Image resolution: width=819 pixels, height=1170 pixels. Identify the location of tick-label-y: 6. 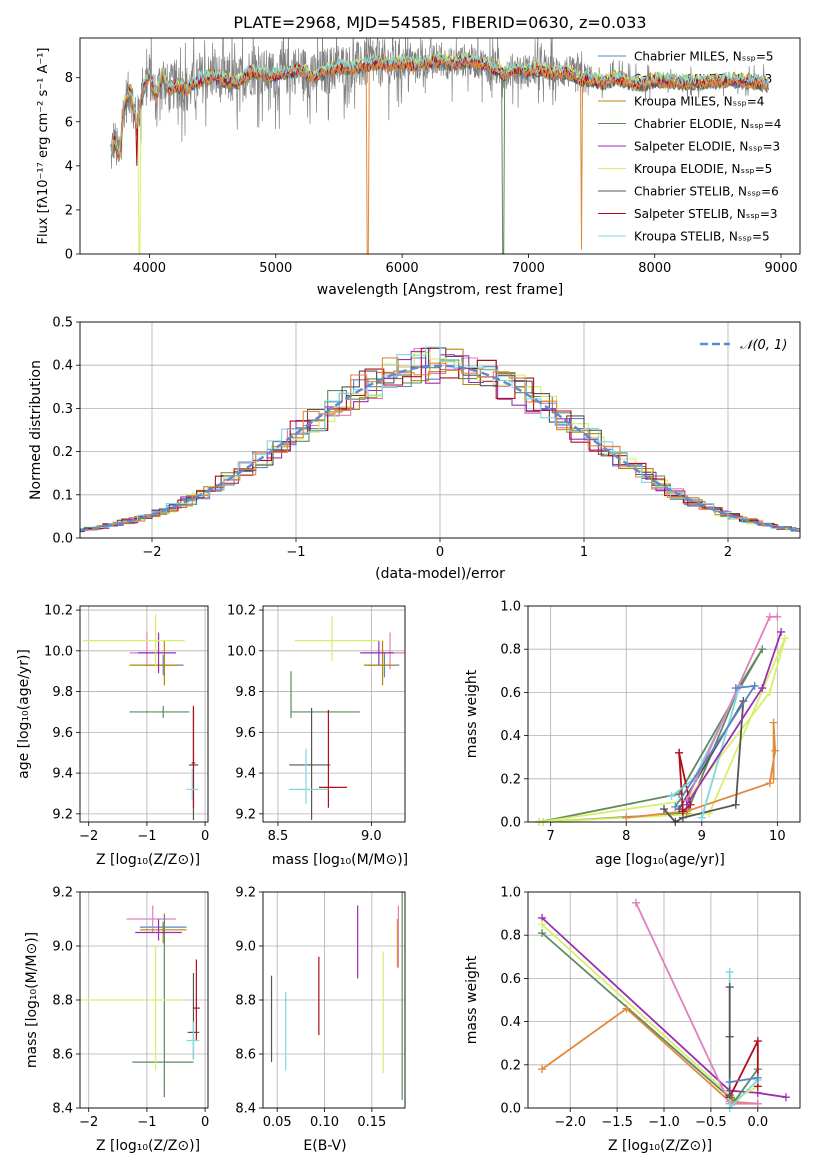
(69, 122).